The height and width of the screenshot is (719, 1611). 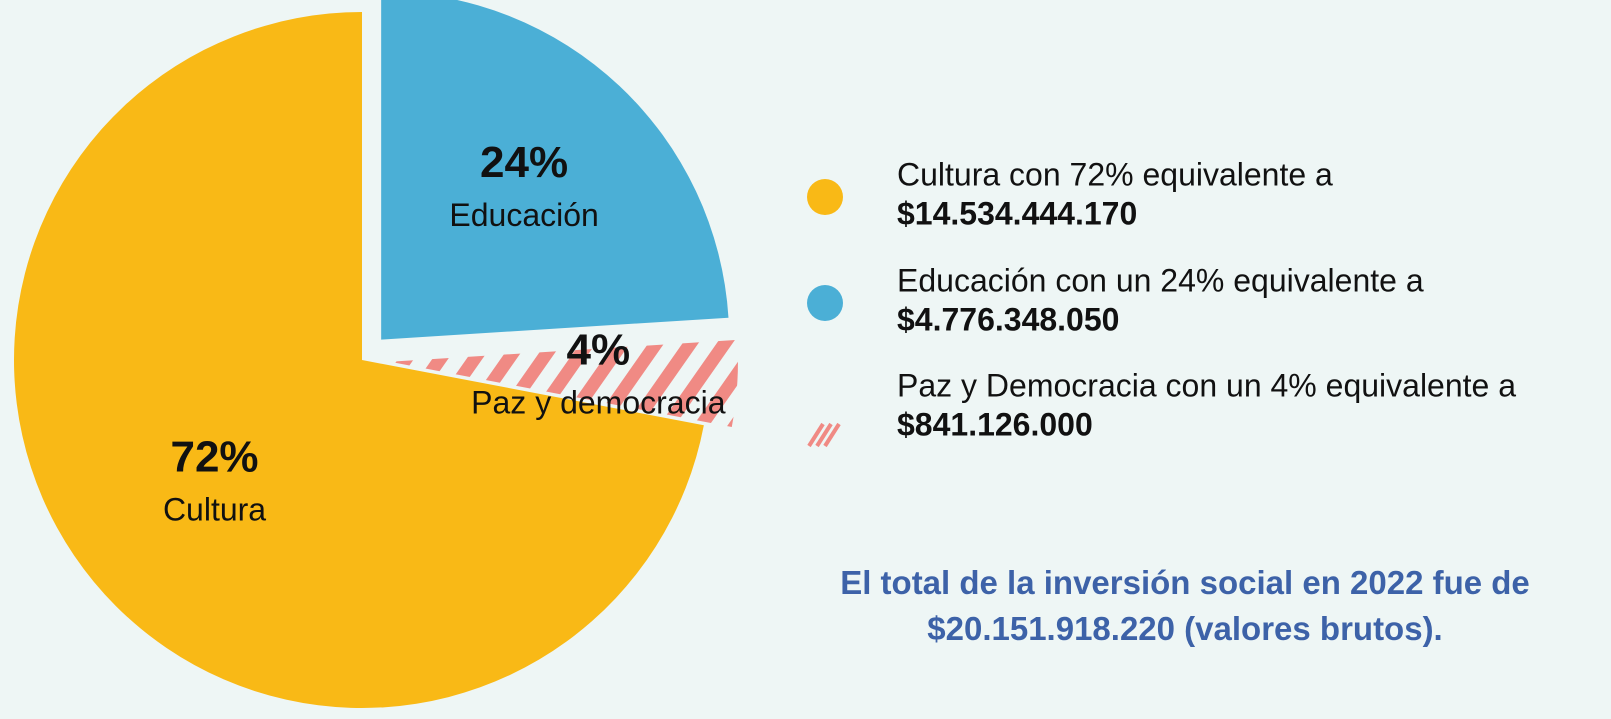 What do you see at coordinates (1115, 174) in the screenshot?
I see `legend-text: Cultura con 72% equivalente a` at bounding box center [1115, 174].